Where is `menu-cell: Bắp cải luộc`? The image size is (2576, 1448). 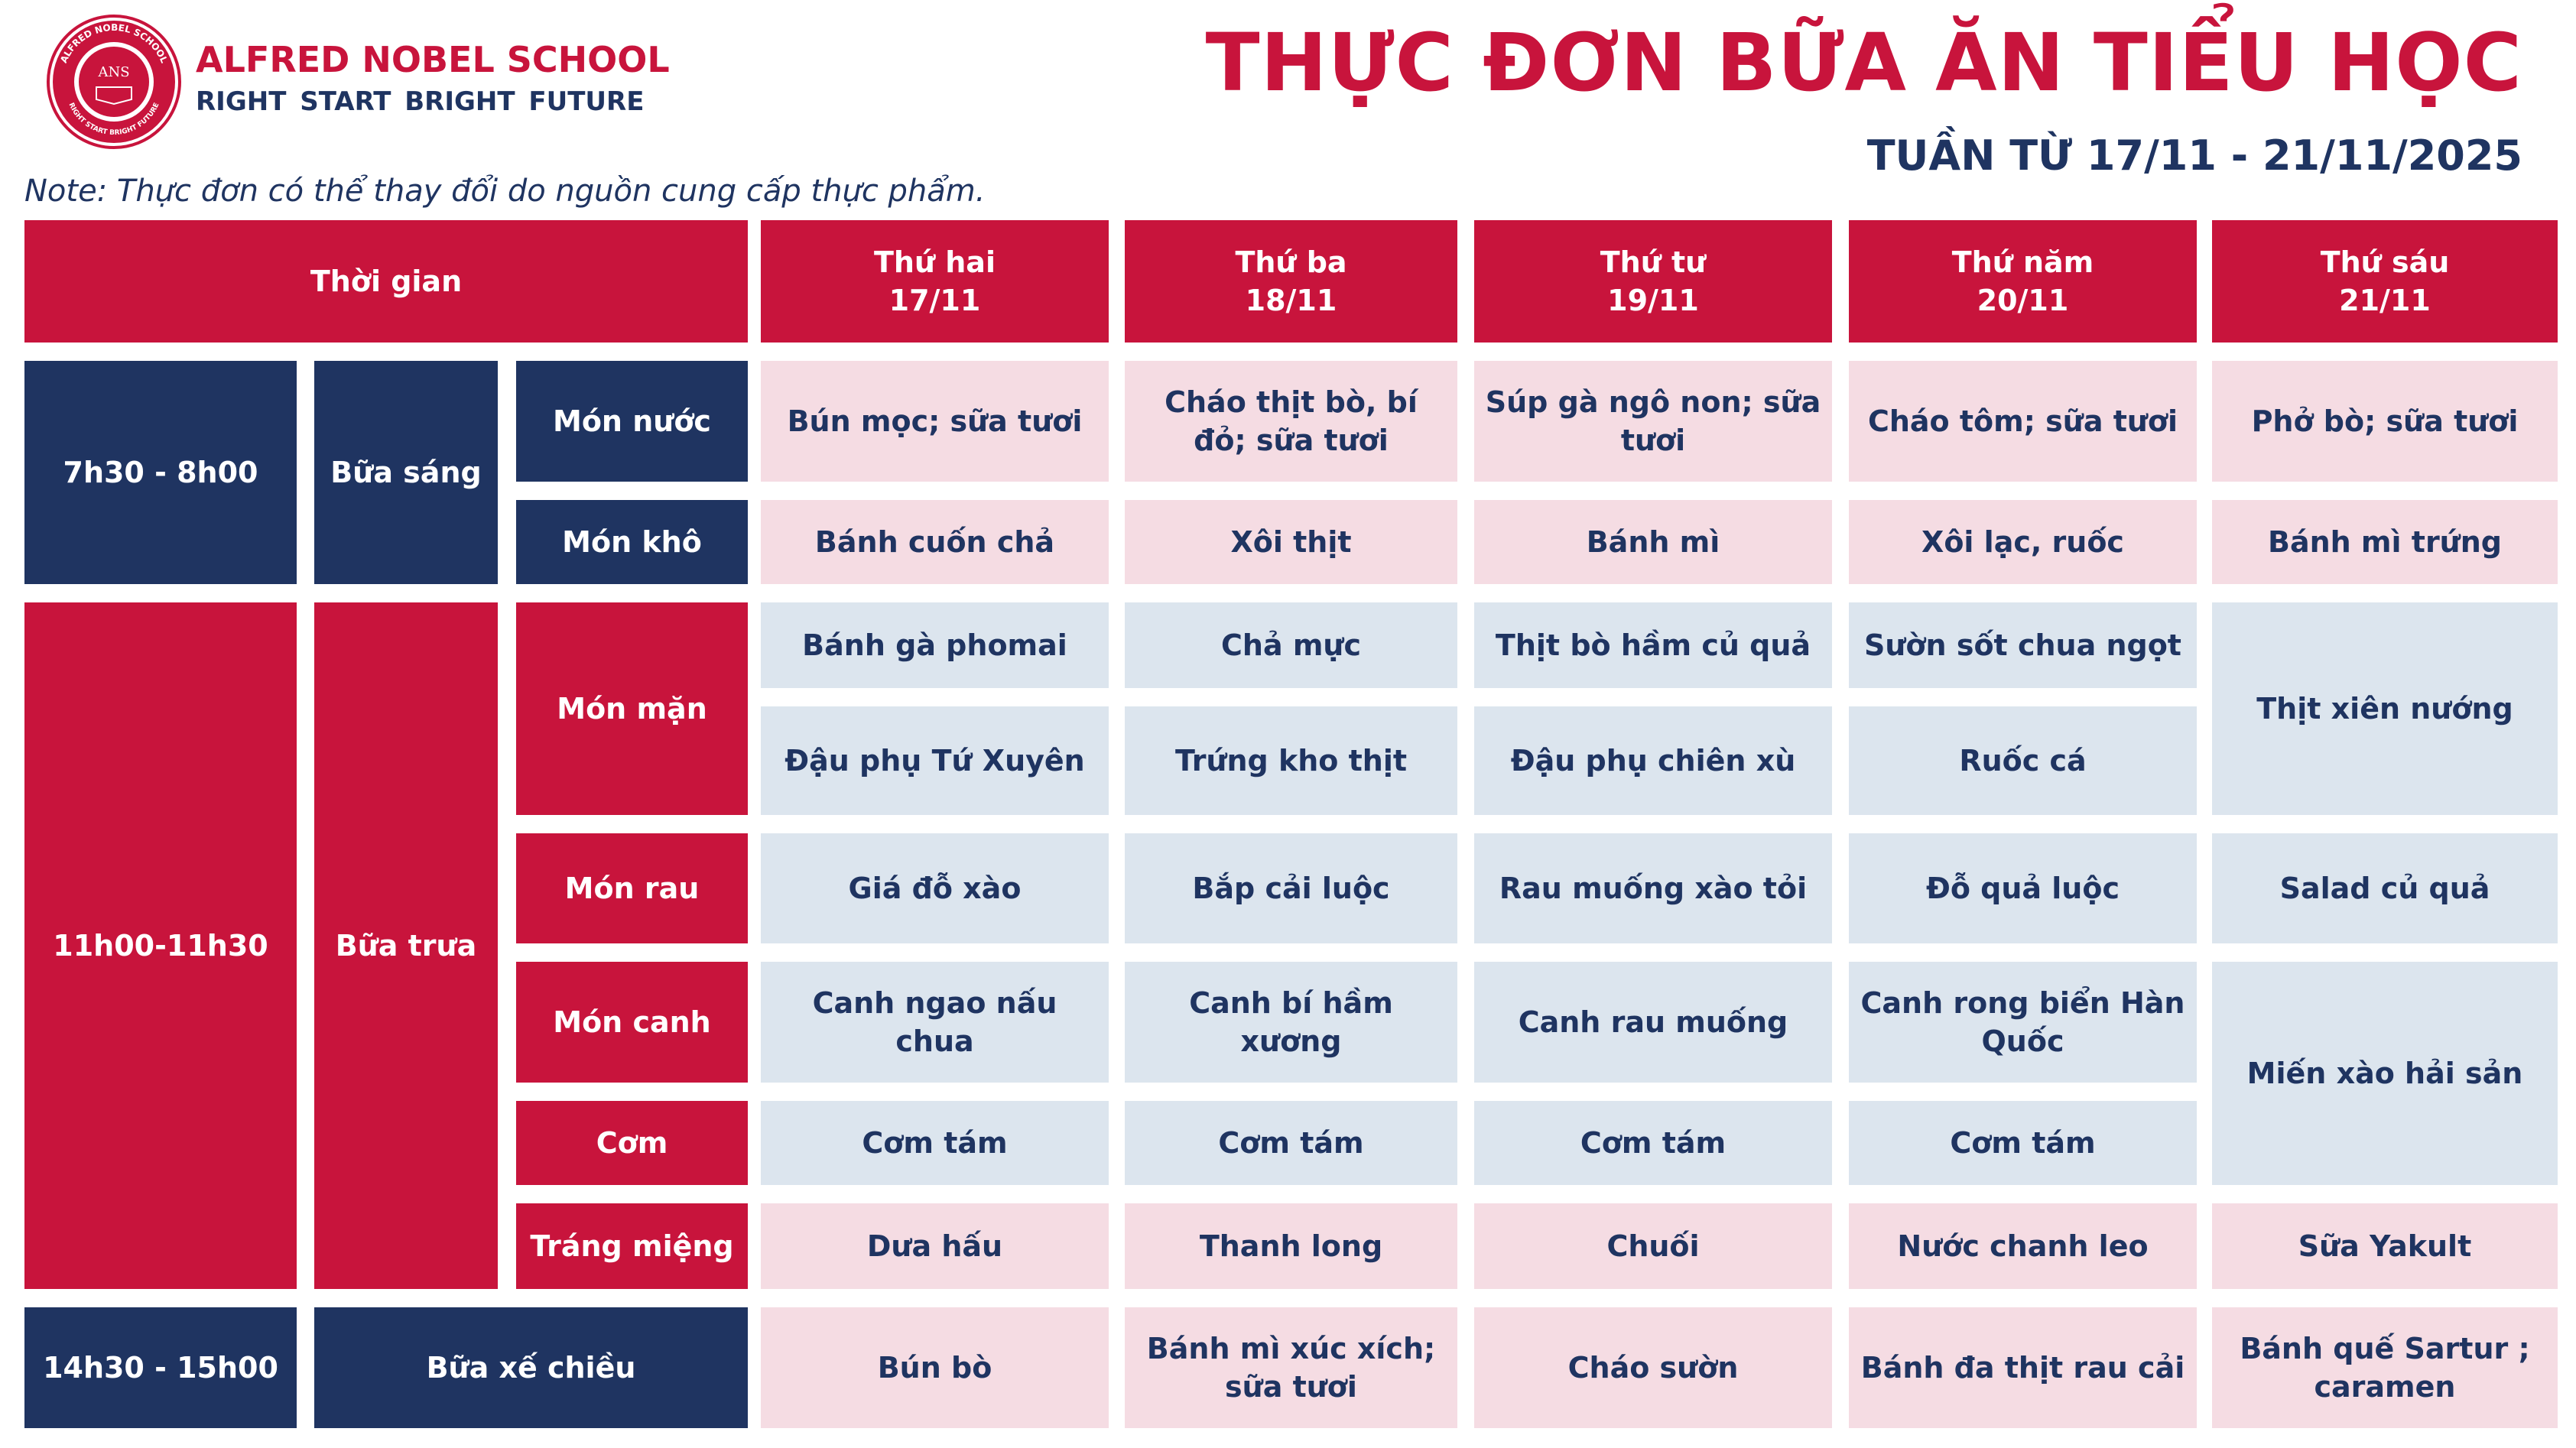 menu-cell: Bắp cải luộc is located at coordinates (1291, 888).